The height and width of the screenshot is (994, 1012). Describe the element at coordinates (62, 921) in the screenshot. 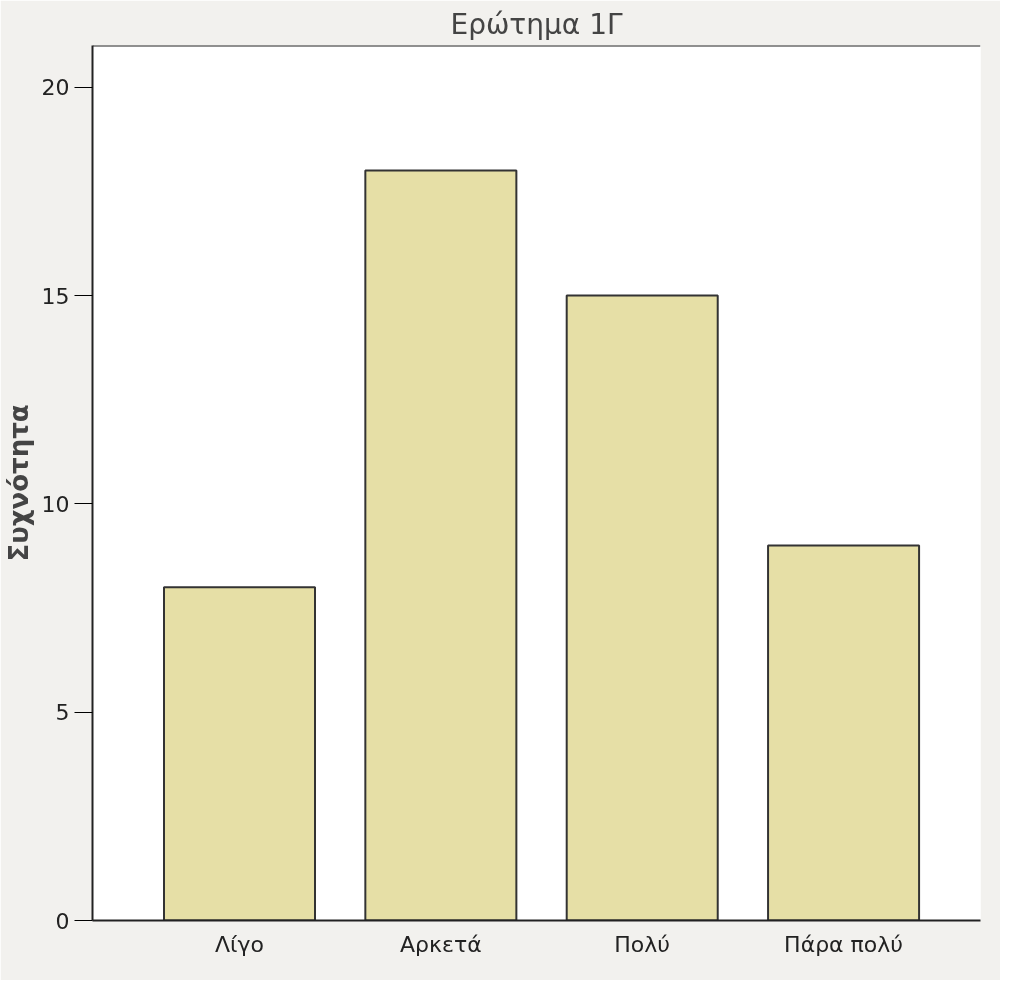

I see `y-tick-label: 0` at that location.